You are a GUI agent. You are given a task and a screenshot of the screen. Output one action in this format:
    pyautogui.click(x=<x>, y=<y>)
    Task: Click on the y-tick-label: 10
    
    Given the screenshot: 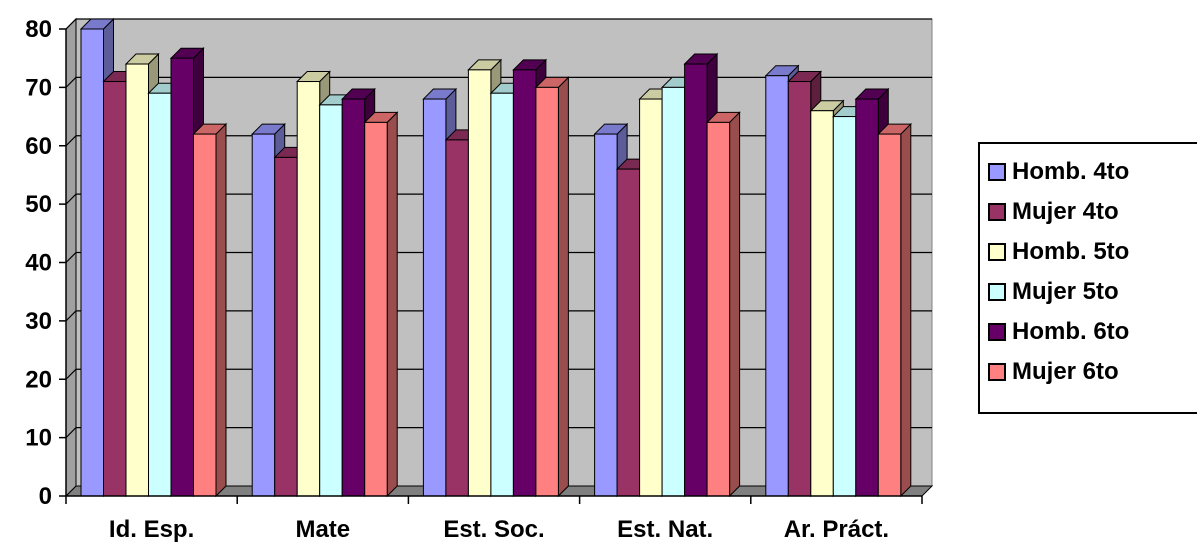 What is the action you would take?
    pyautogui.click(x=38, y=438)
    